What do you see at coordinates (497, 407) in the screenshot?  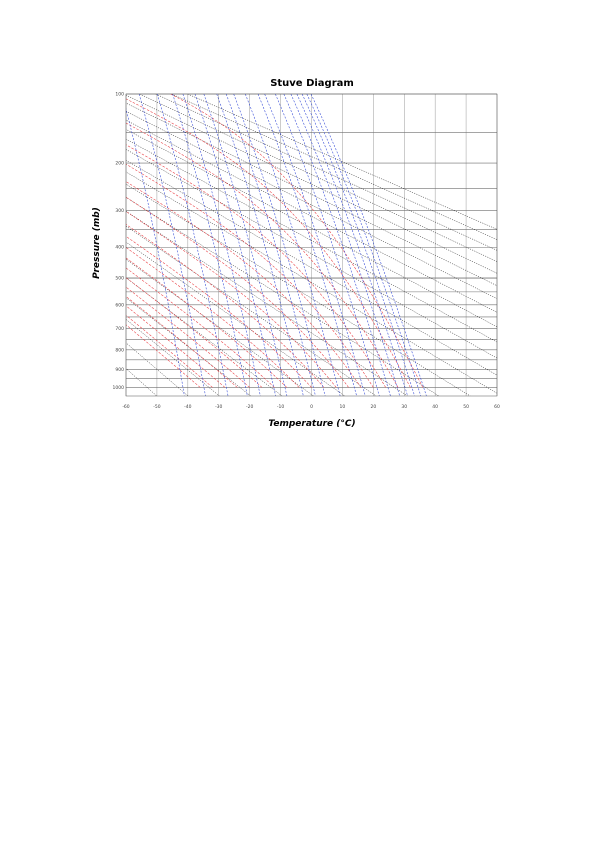 I see `x-tick-label: 60` at bounding box center [497, 407].